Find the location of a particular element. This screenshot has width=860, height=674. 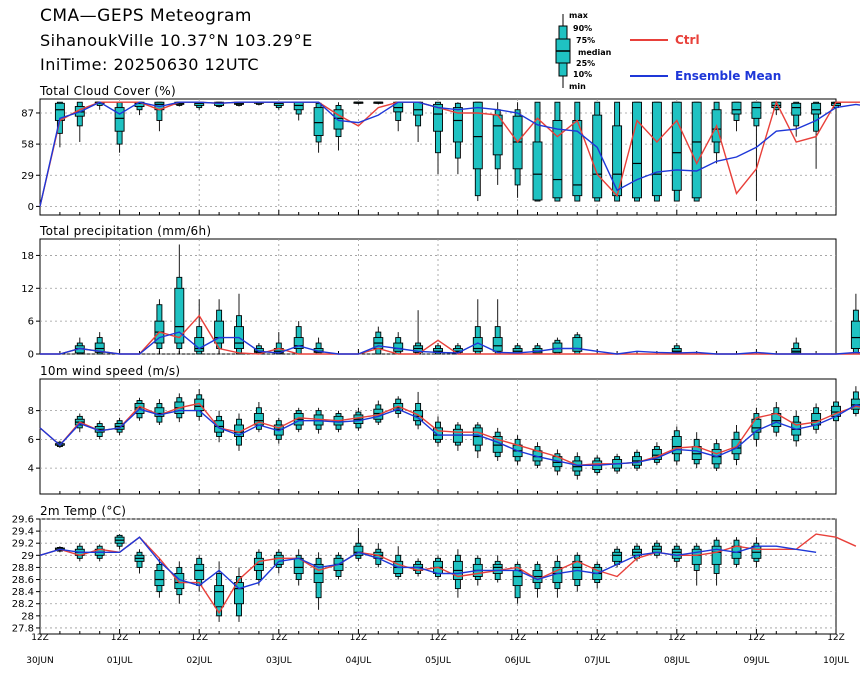

x-tick-label-date: 02JUL is located at coordinates (199, 661).